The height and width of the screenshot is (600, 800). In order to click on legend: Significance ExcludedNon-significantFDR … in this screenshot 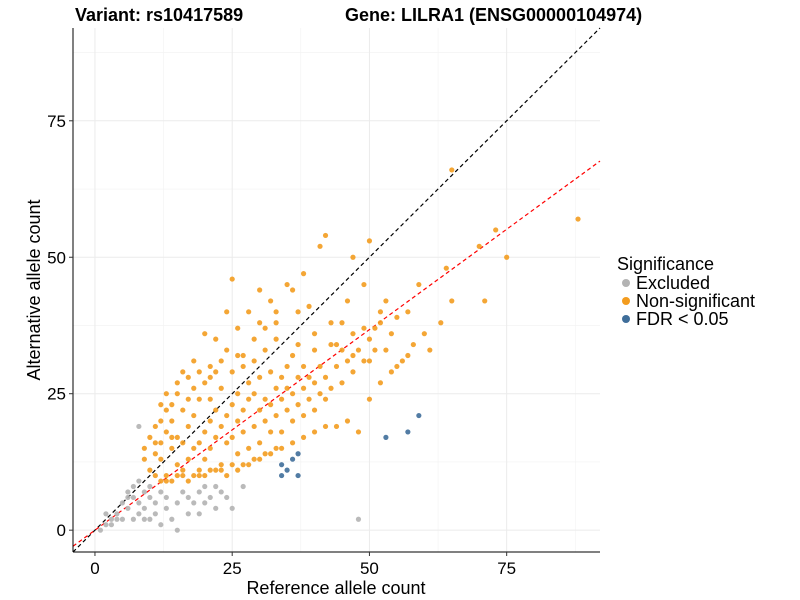, I will do `click(686, 291)`.